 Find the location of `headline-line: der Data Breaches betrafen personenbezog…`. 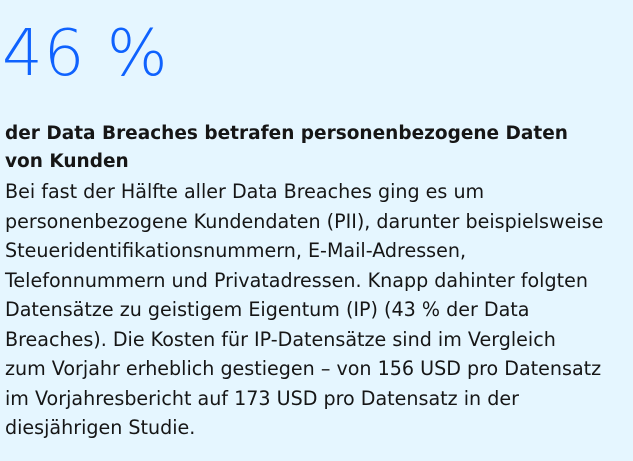

headline-line: der Data Breaches betrafen personenbezog… is located at coordinates (286, 133).